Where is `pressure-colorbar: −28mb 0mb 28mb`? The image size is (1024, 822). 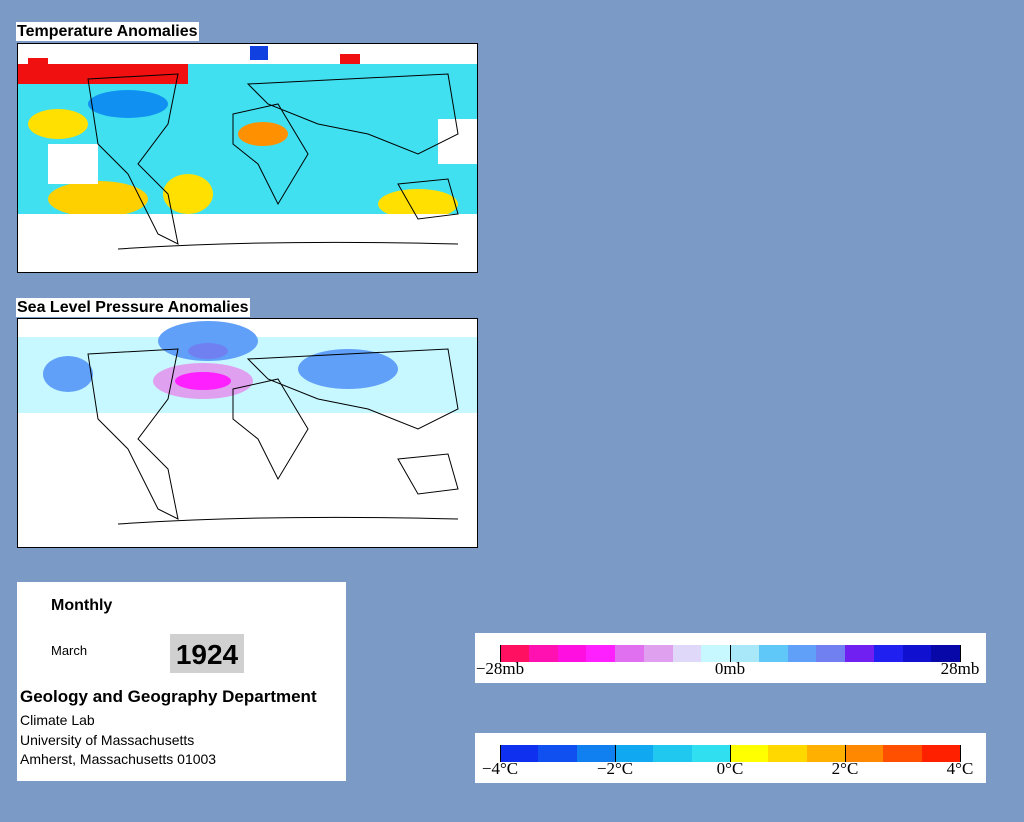
pressure-colorbar: −28mb 0mb 28mb is located at coordinates (730, 658).